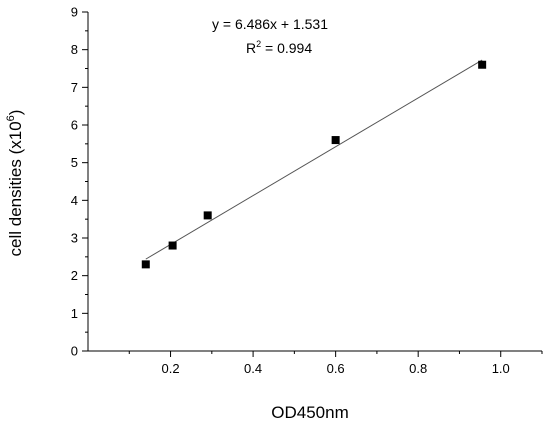 This screenshot has width=550, height=433. Describe the element at coordinates (286, 48) in the screenshot. I see `r-squared-value: = 0.994` at that location.